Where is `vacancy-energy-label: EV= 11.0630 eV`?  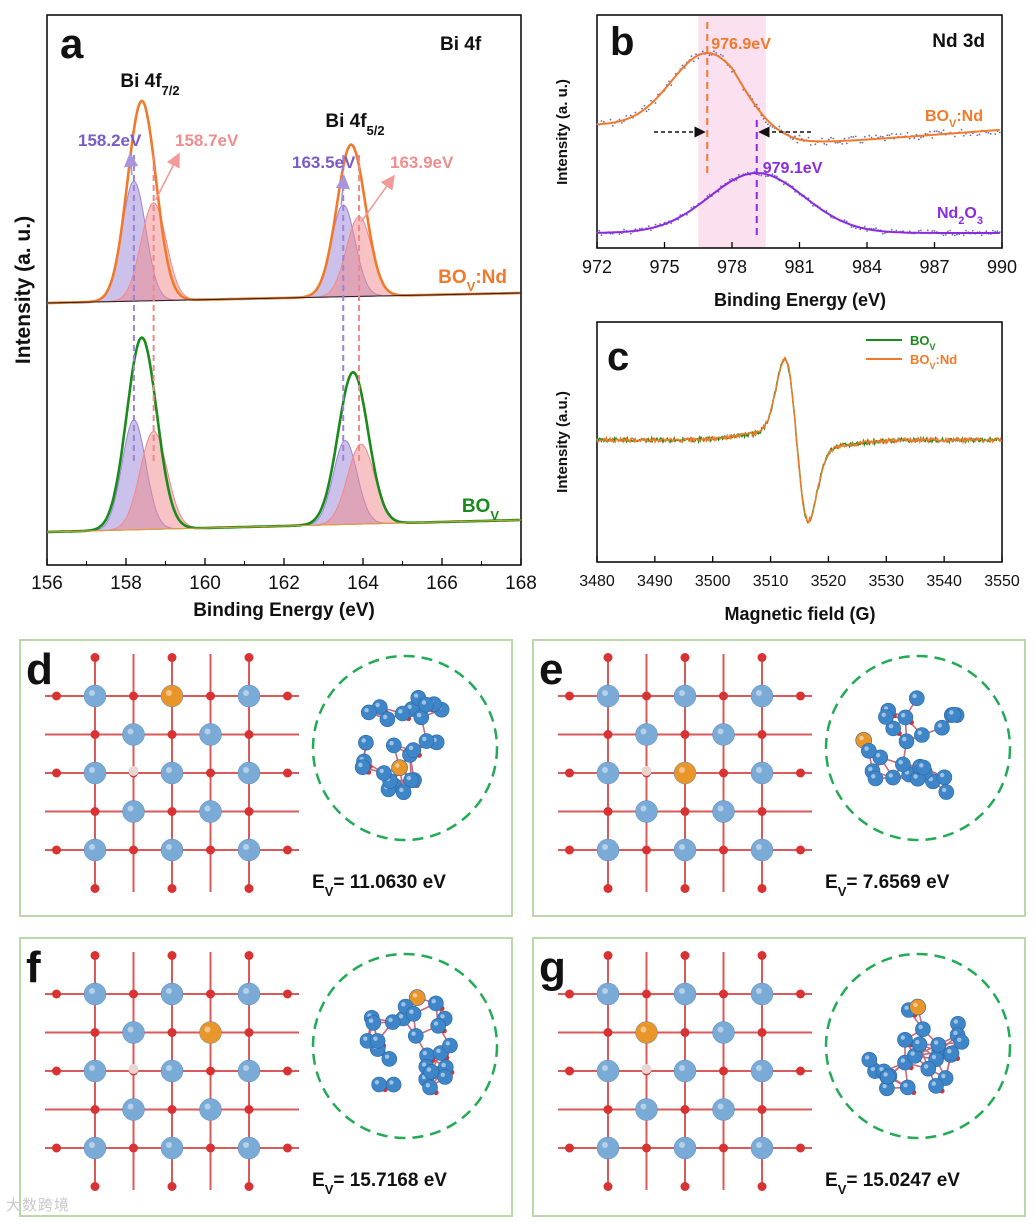 vacancy-energy-label: EV= 11.0630 eV is located at coordinates (379, 885).